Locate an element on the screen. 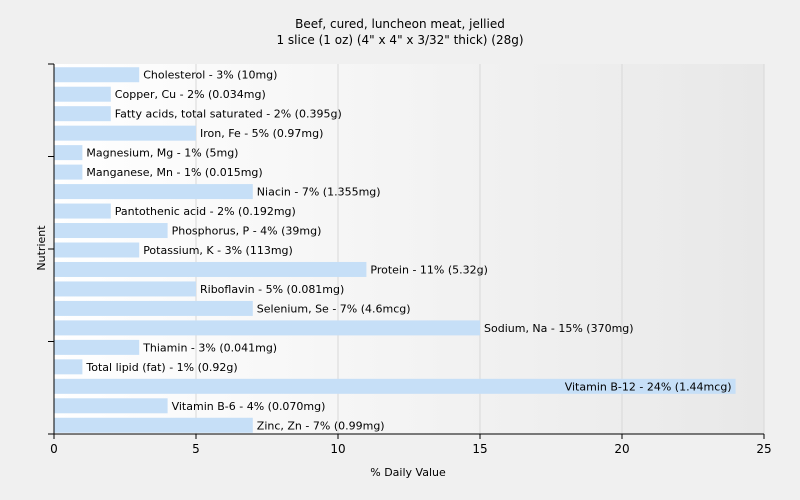 Image resolution: width=800 pixels, height=500 pixels. bar-label: Niacin - 7% (1.355mg) is located at coordinates (319, 192).